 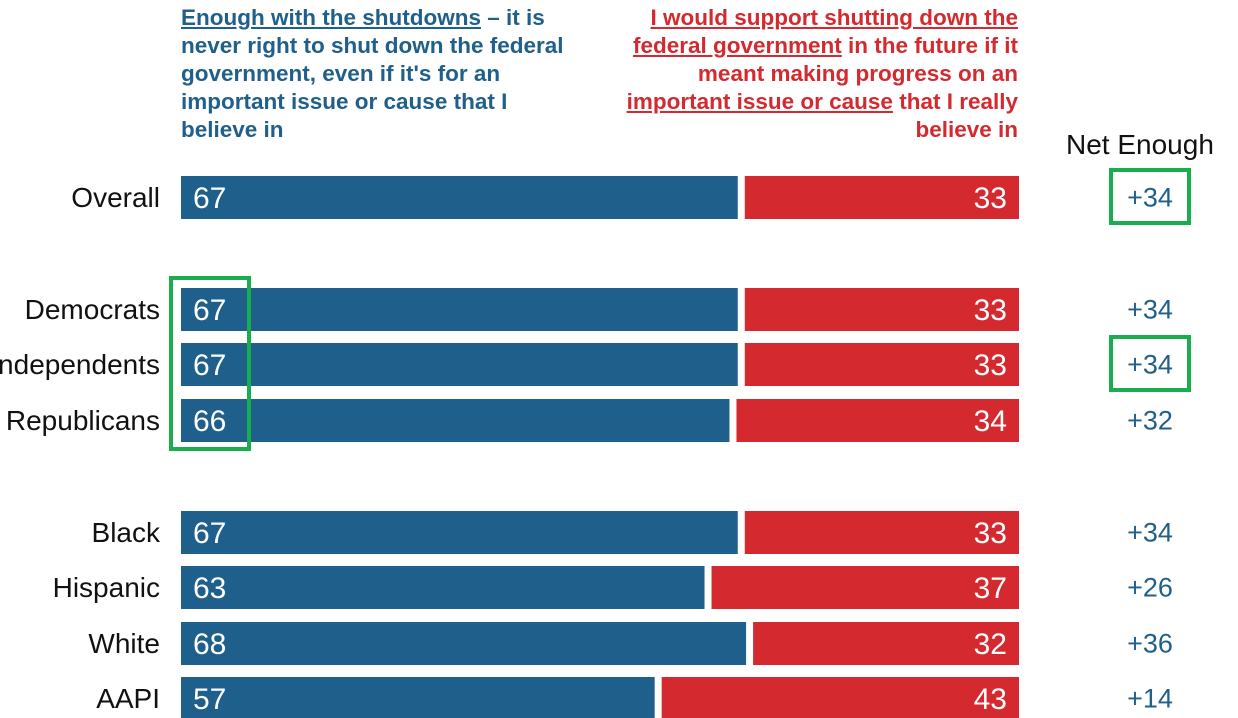 What do you see at coordinates (83, 420) in the screenshot?
I see `category-label: Republicans` at bounding box center [83, 420].